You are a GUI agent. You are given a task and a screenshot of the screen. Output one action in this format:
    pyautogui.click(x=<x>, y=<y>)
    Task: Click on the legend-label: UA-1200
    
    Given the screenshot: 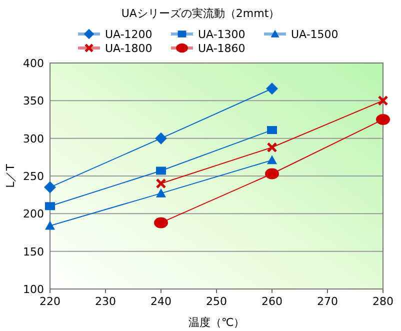 What is the action you would take?
    pyautogui.click(x=128, y=34)
    